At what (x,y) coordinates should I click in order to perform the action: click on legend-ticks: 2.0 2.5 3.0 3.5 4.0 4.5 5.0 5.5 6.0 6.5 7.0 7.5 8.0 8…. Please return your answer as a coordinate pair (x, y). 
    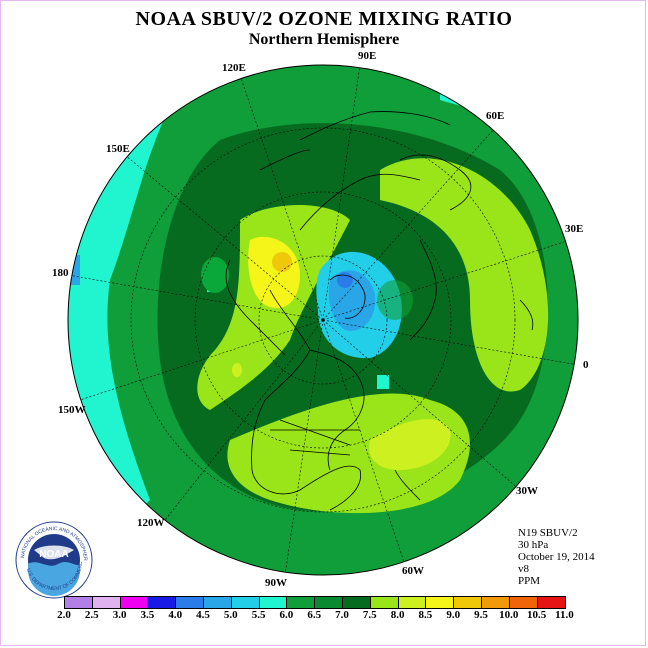
    Looking at the image, I should click on (325, 616).